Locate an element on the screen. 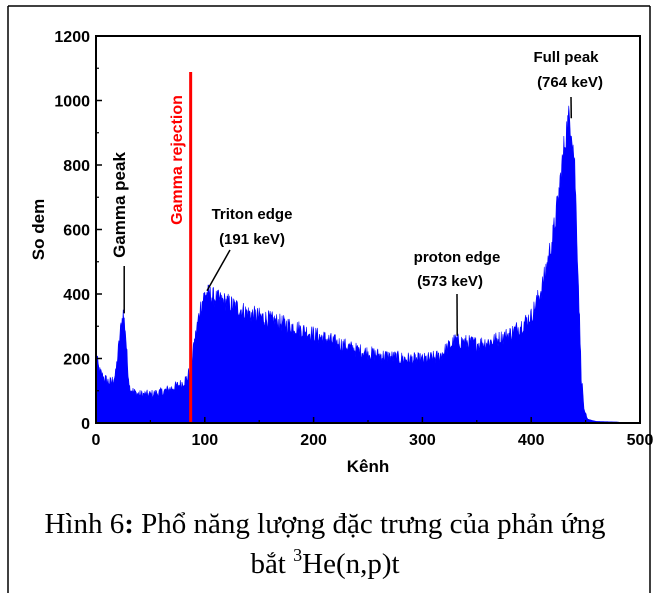  y-axis-label: So dem is located at coordinates (38, 229).